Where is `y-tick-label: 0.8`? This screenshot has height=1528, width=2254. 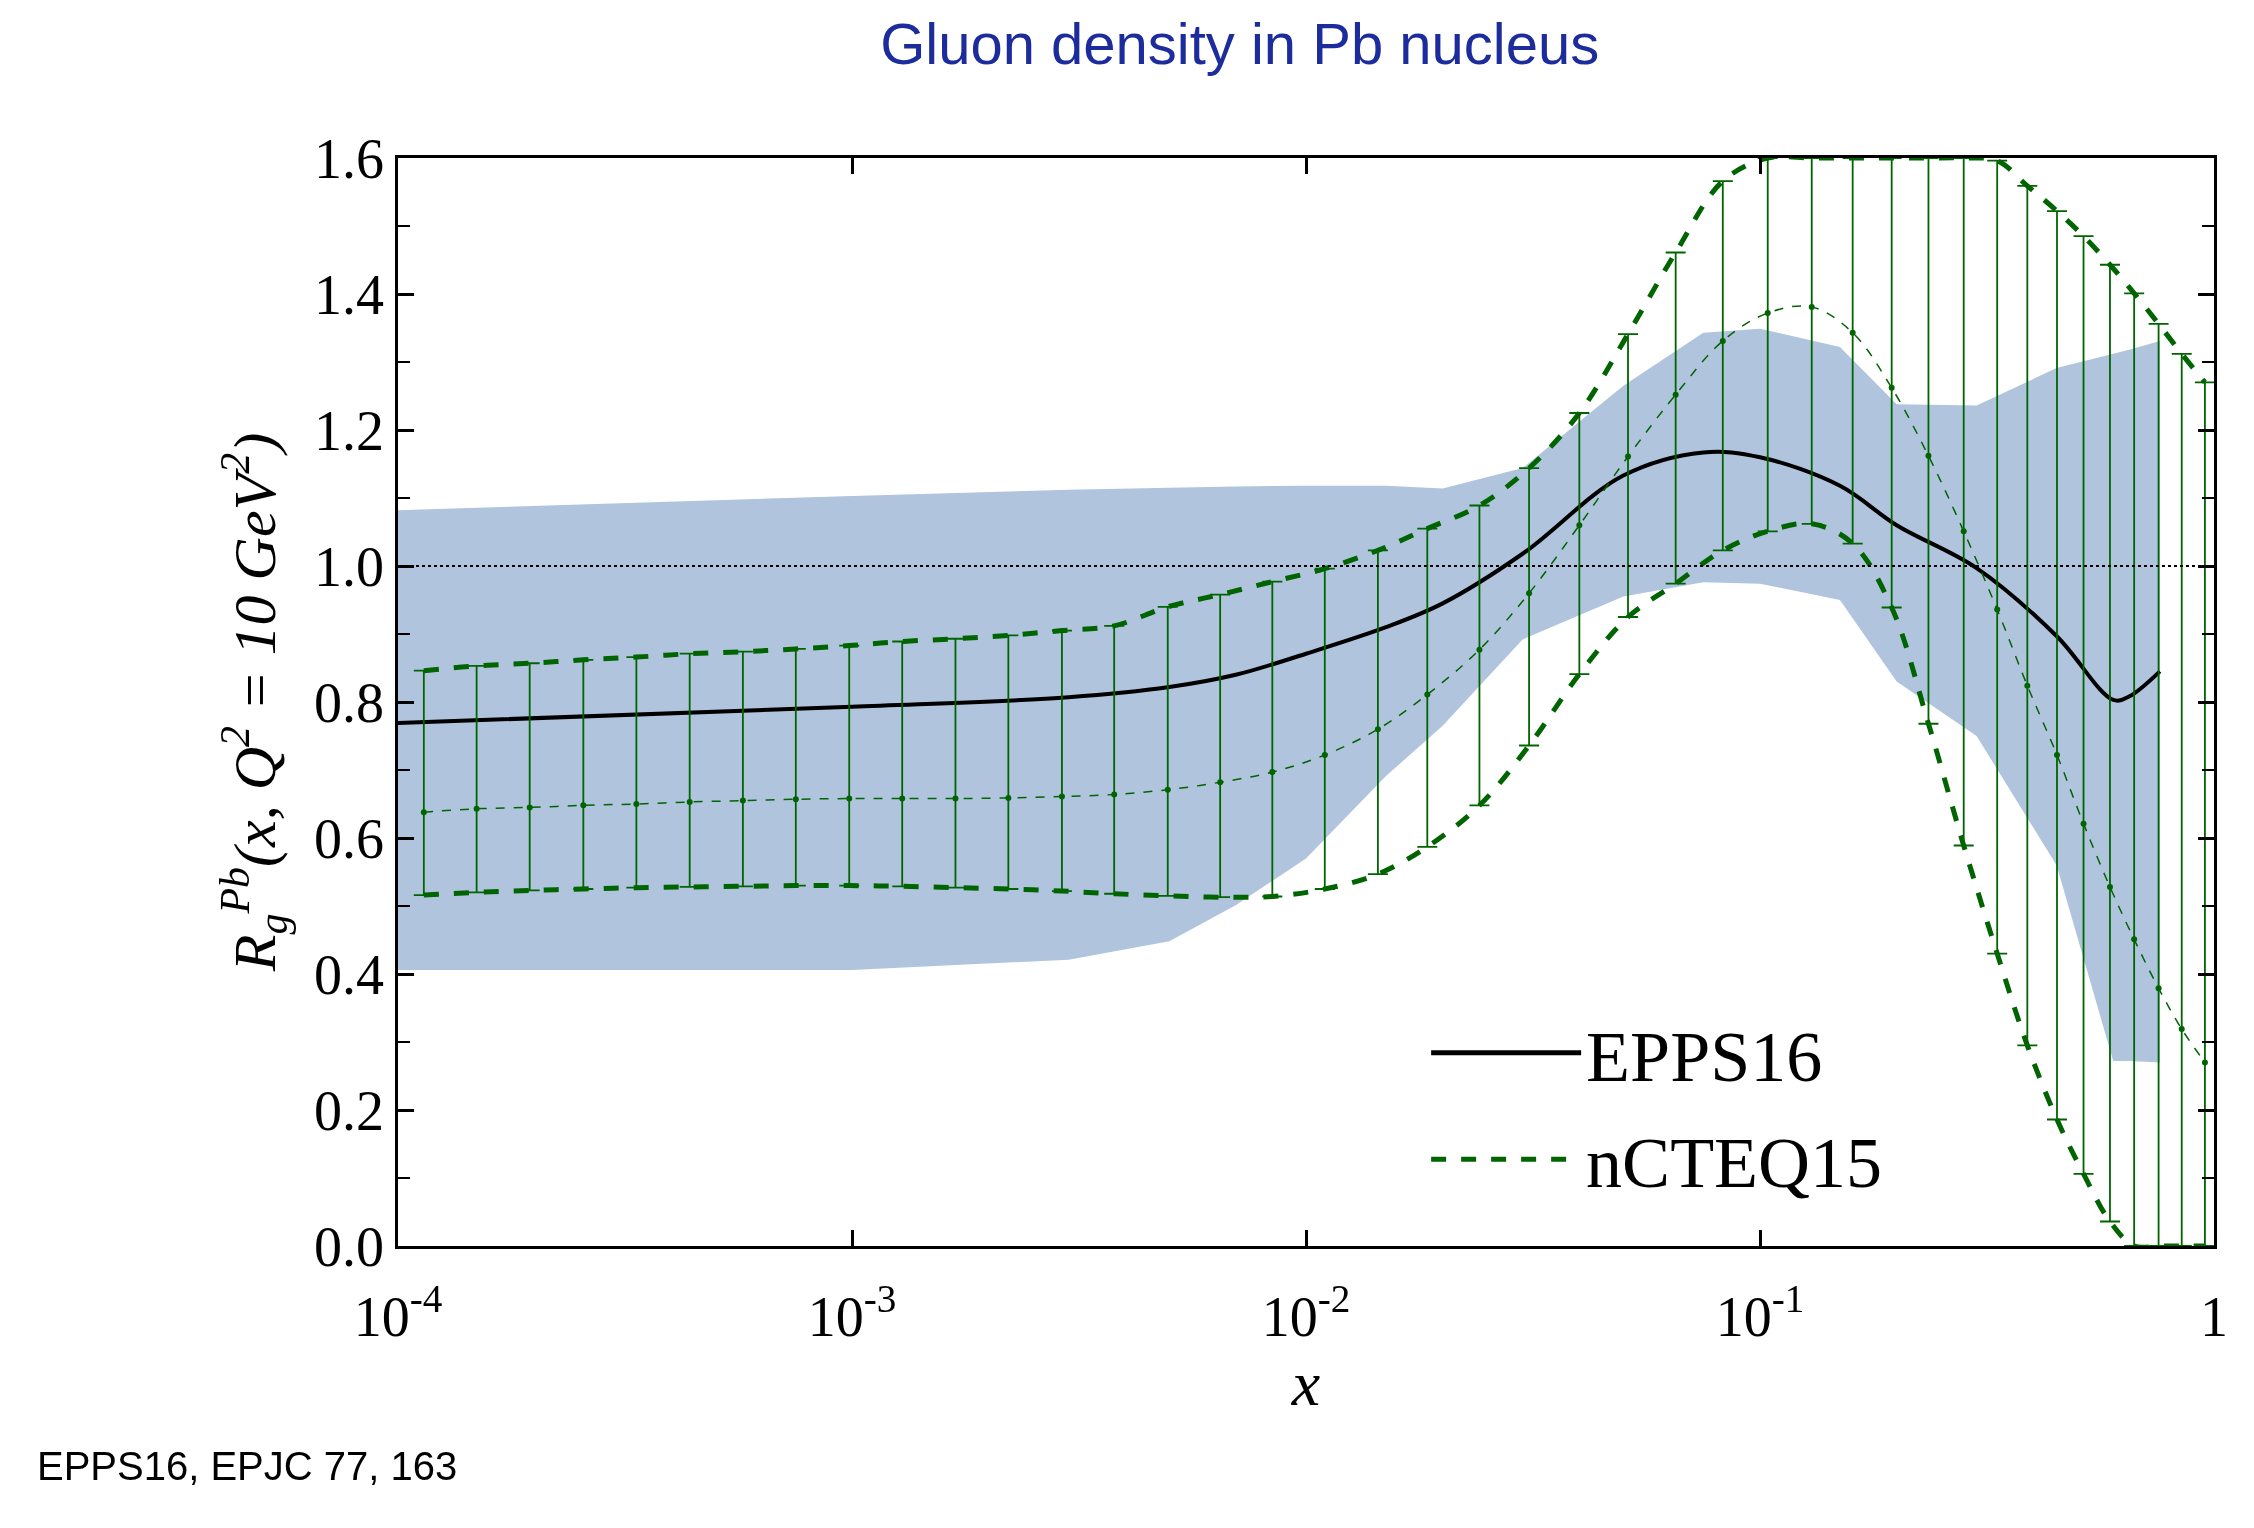 y-tick-label: 0.8 is located at coordinates (349, 702).